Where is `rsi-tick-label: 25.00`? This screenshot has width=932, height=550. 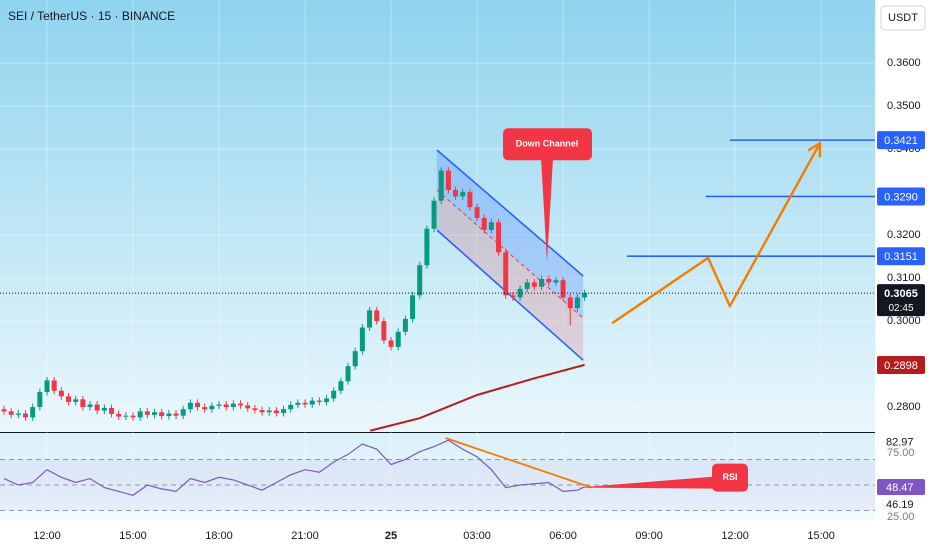 rsi-tick-label: 25.00 is located at coordinates (901, 517).